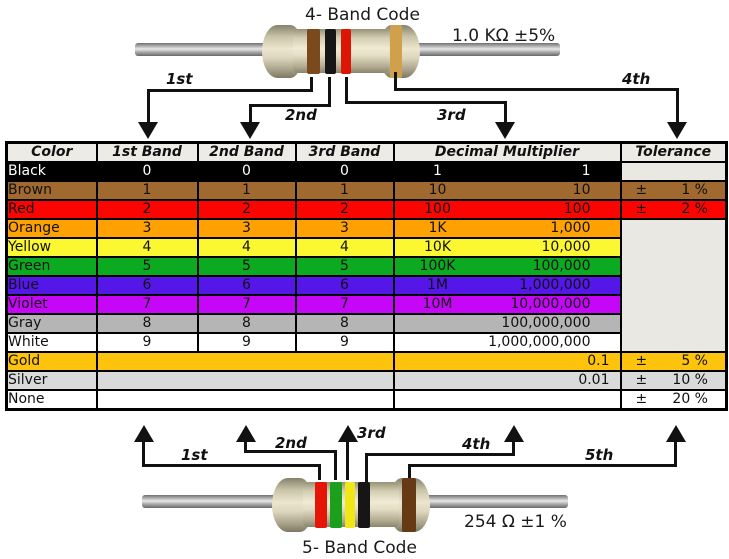 This screenshot has width=729, height=559. What do you see at coordinates (147, 285) in the screenshot?
I see `band1-digit: 6` at bounding box center [147, 285].